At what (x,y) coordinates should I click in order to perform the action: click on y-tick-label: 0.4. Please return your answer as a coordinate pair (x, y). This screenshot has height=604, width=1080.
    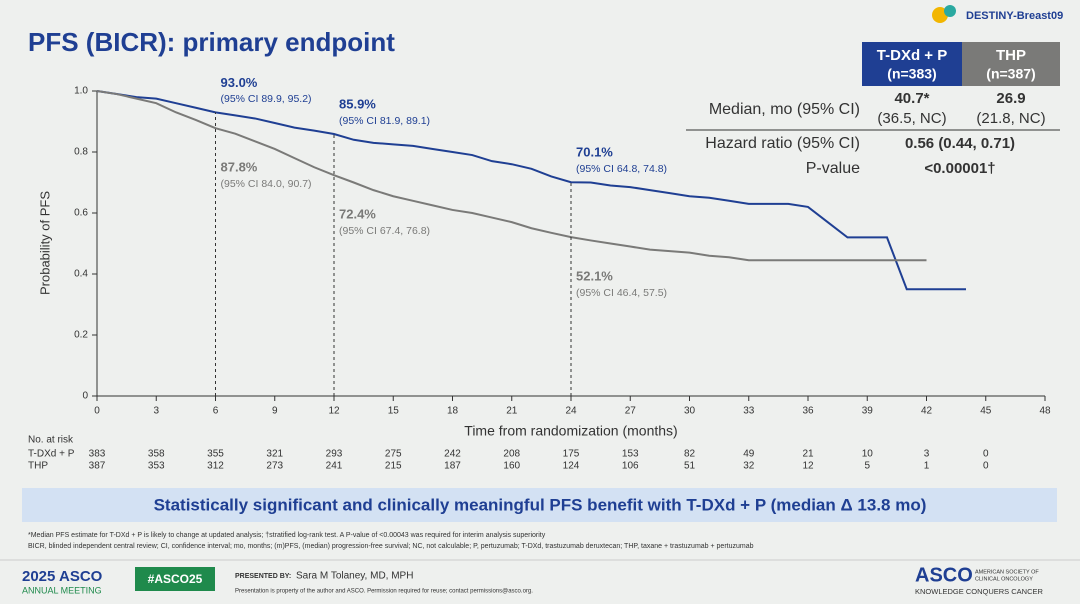
    Looking at the image, I should click on (81, 274).